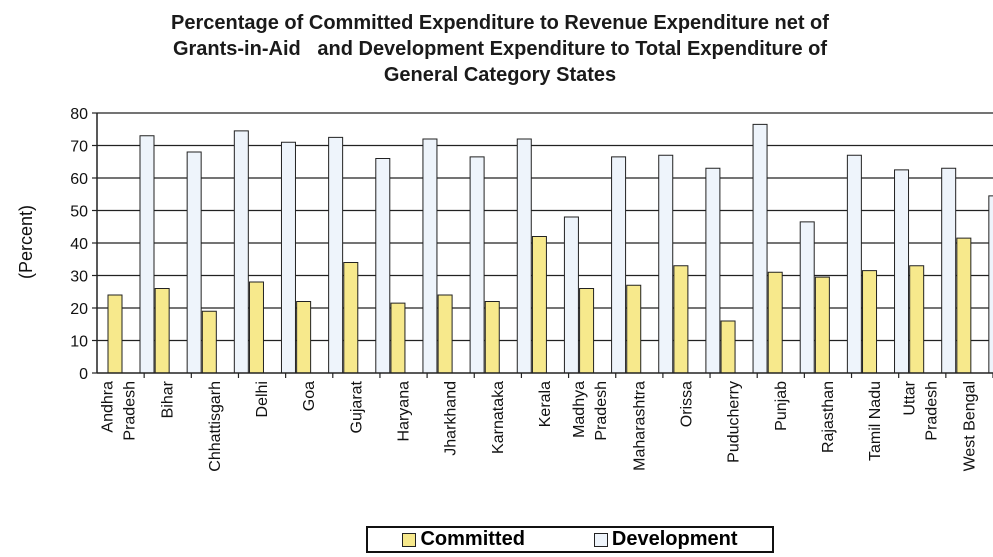 The height and width of the screenshot is (557, 993). I want to click on y-tick-label: 0, so click(83, 374).